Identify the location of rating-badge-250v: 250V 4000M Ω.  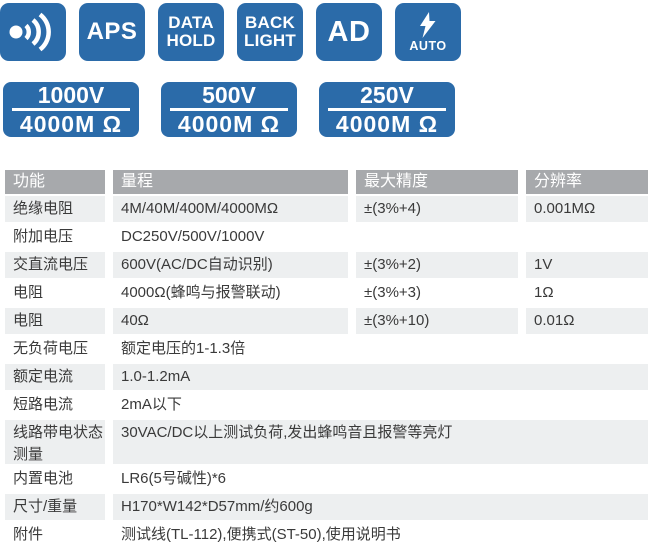
(387, 109).